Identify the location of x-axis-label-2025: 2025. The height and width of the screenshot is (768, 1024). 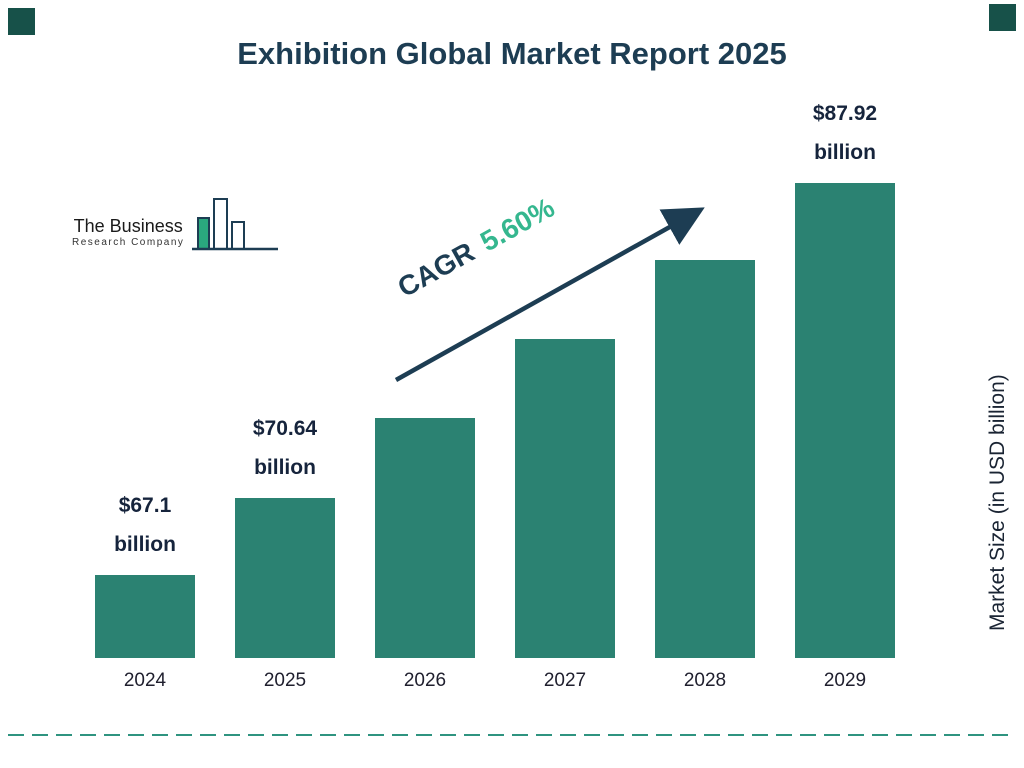
(285, 680).